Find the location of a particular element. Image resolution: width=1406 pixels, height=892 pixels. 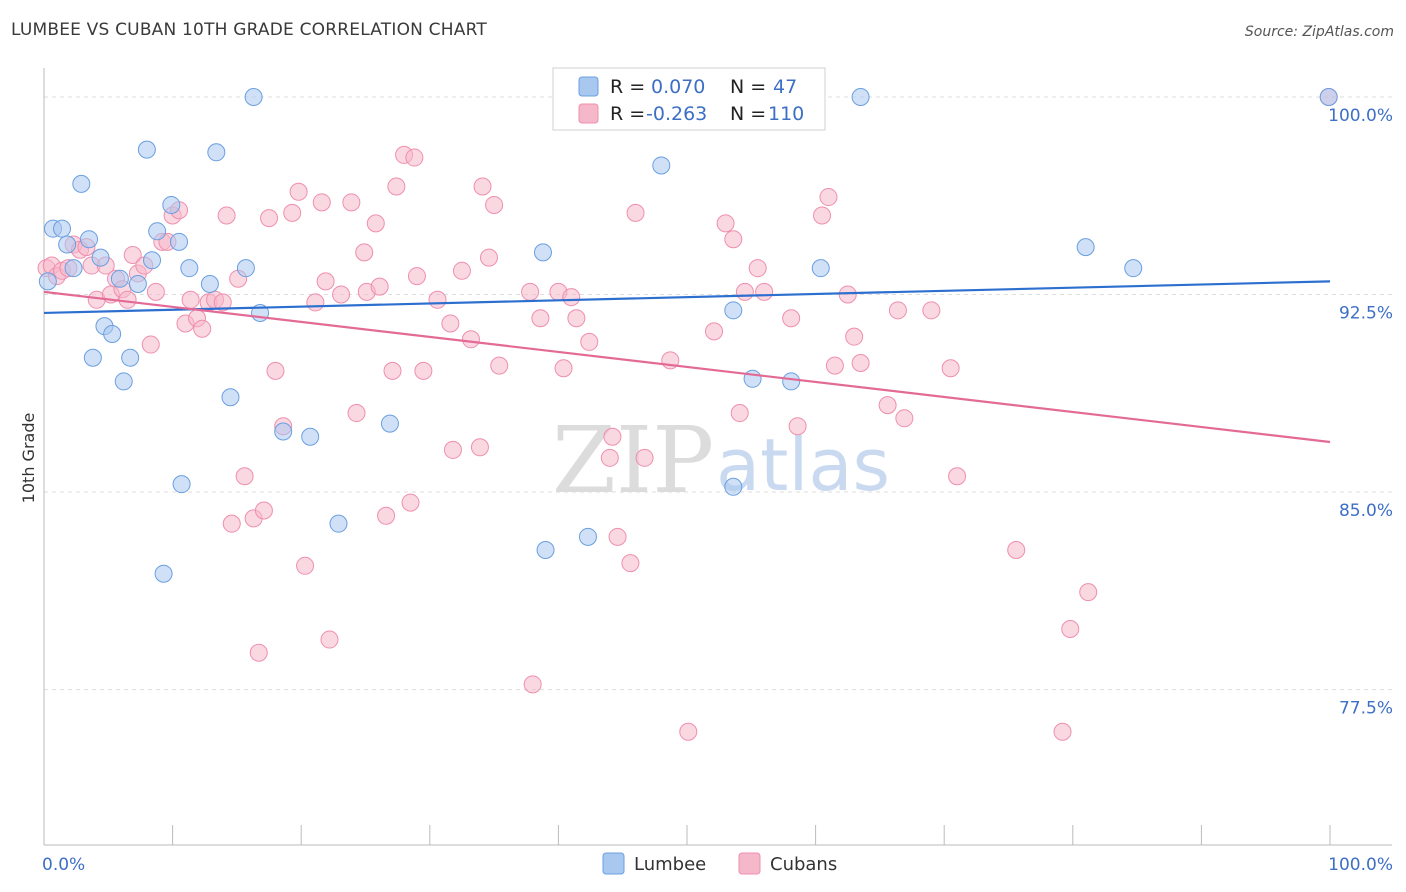

legend-n-value-cubans: 110 is located at coordinates (786, 114).